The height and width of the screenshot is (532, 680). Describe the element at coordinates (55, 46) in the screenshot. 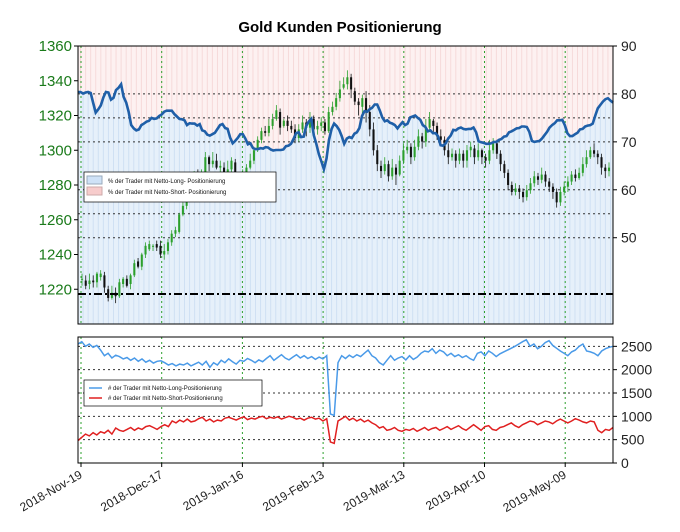

I see `y-tick-left: 1360` at that location.